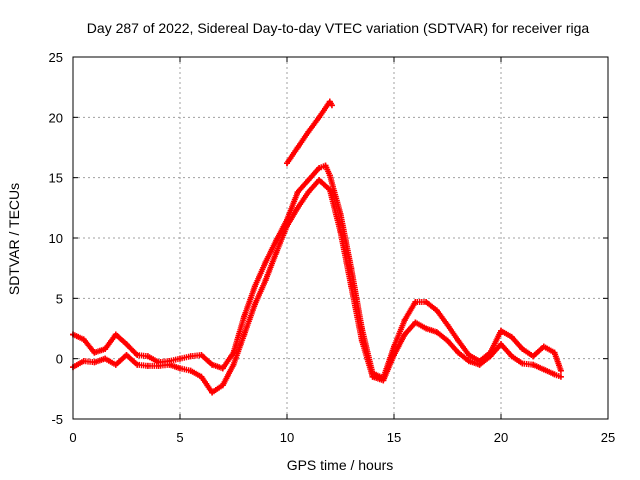 The width and height of the screenshot is (640, 480). What do you see at coordinates (57, 419) in the screenshot?
I see `y-tick-label: -5` at bounding box center [57, 419].